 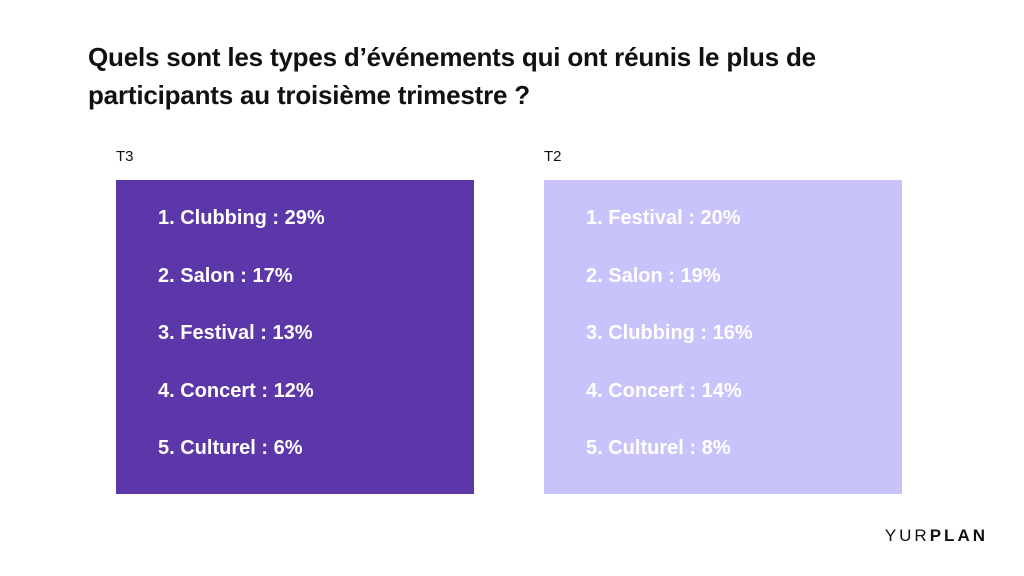 I want to click on brand-logo: YURPLAN, so click(x=936, y=536).